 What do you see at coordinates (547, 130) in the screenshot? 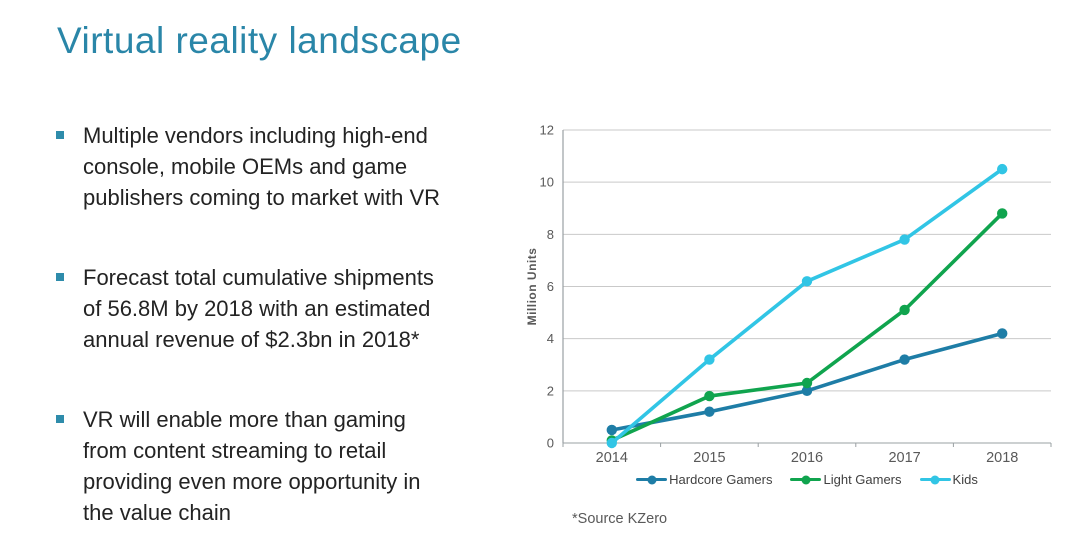
I see `y-tick-label: 12` at bounding box center [547, 130].